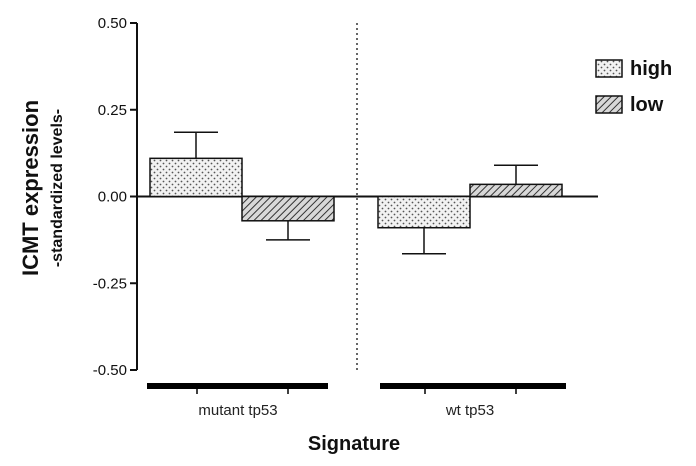 The height and width of the screenshot is (466, 696). What do you see at coordinates (633, 87) in the screenshot?
I see `legend: high low` at bounding box center [633, 87].